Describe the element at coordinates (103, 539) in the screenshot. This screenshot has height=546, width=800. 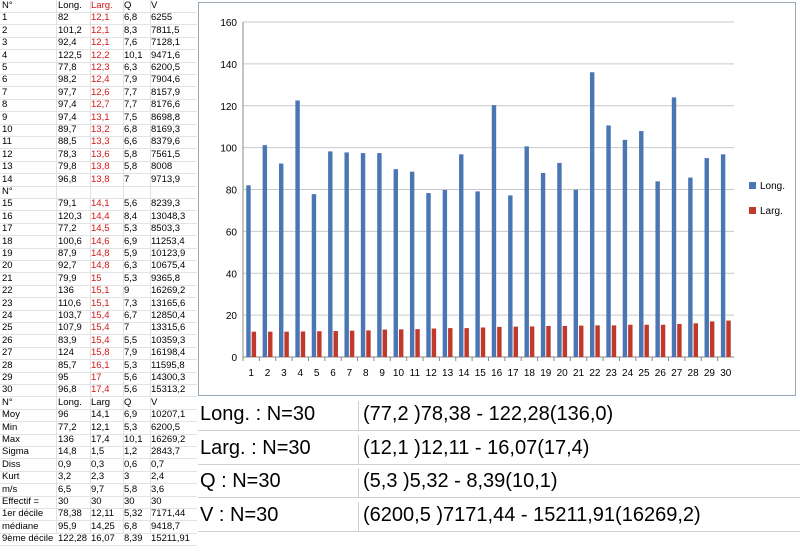
I see `cell-larg: 16,07` at that location.